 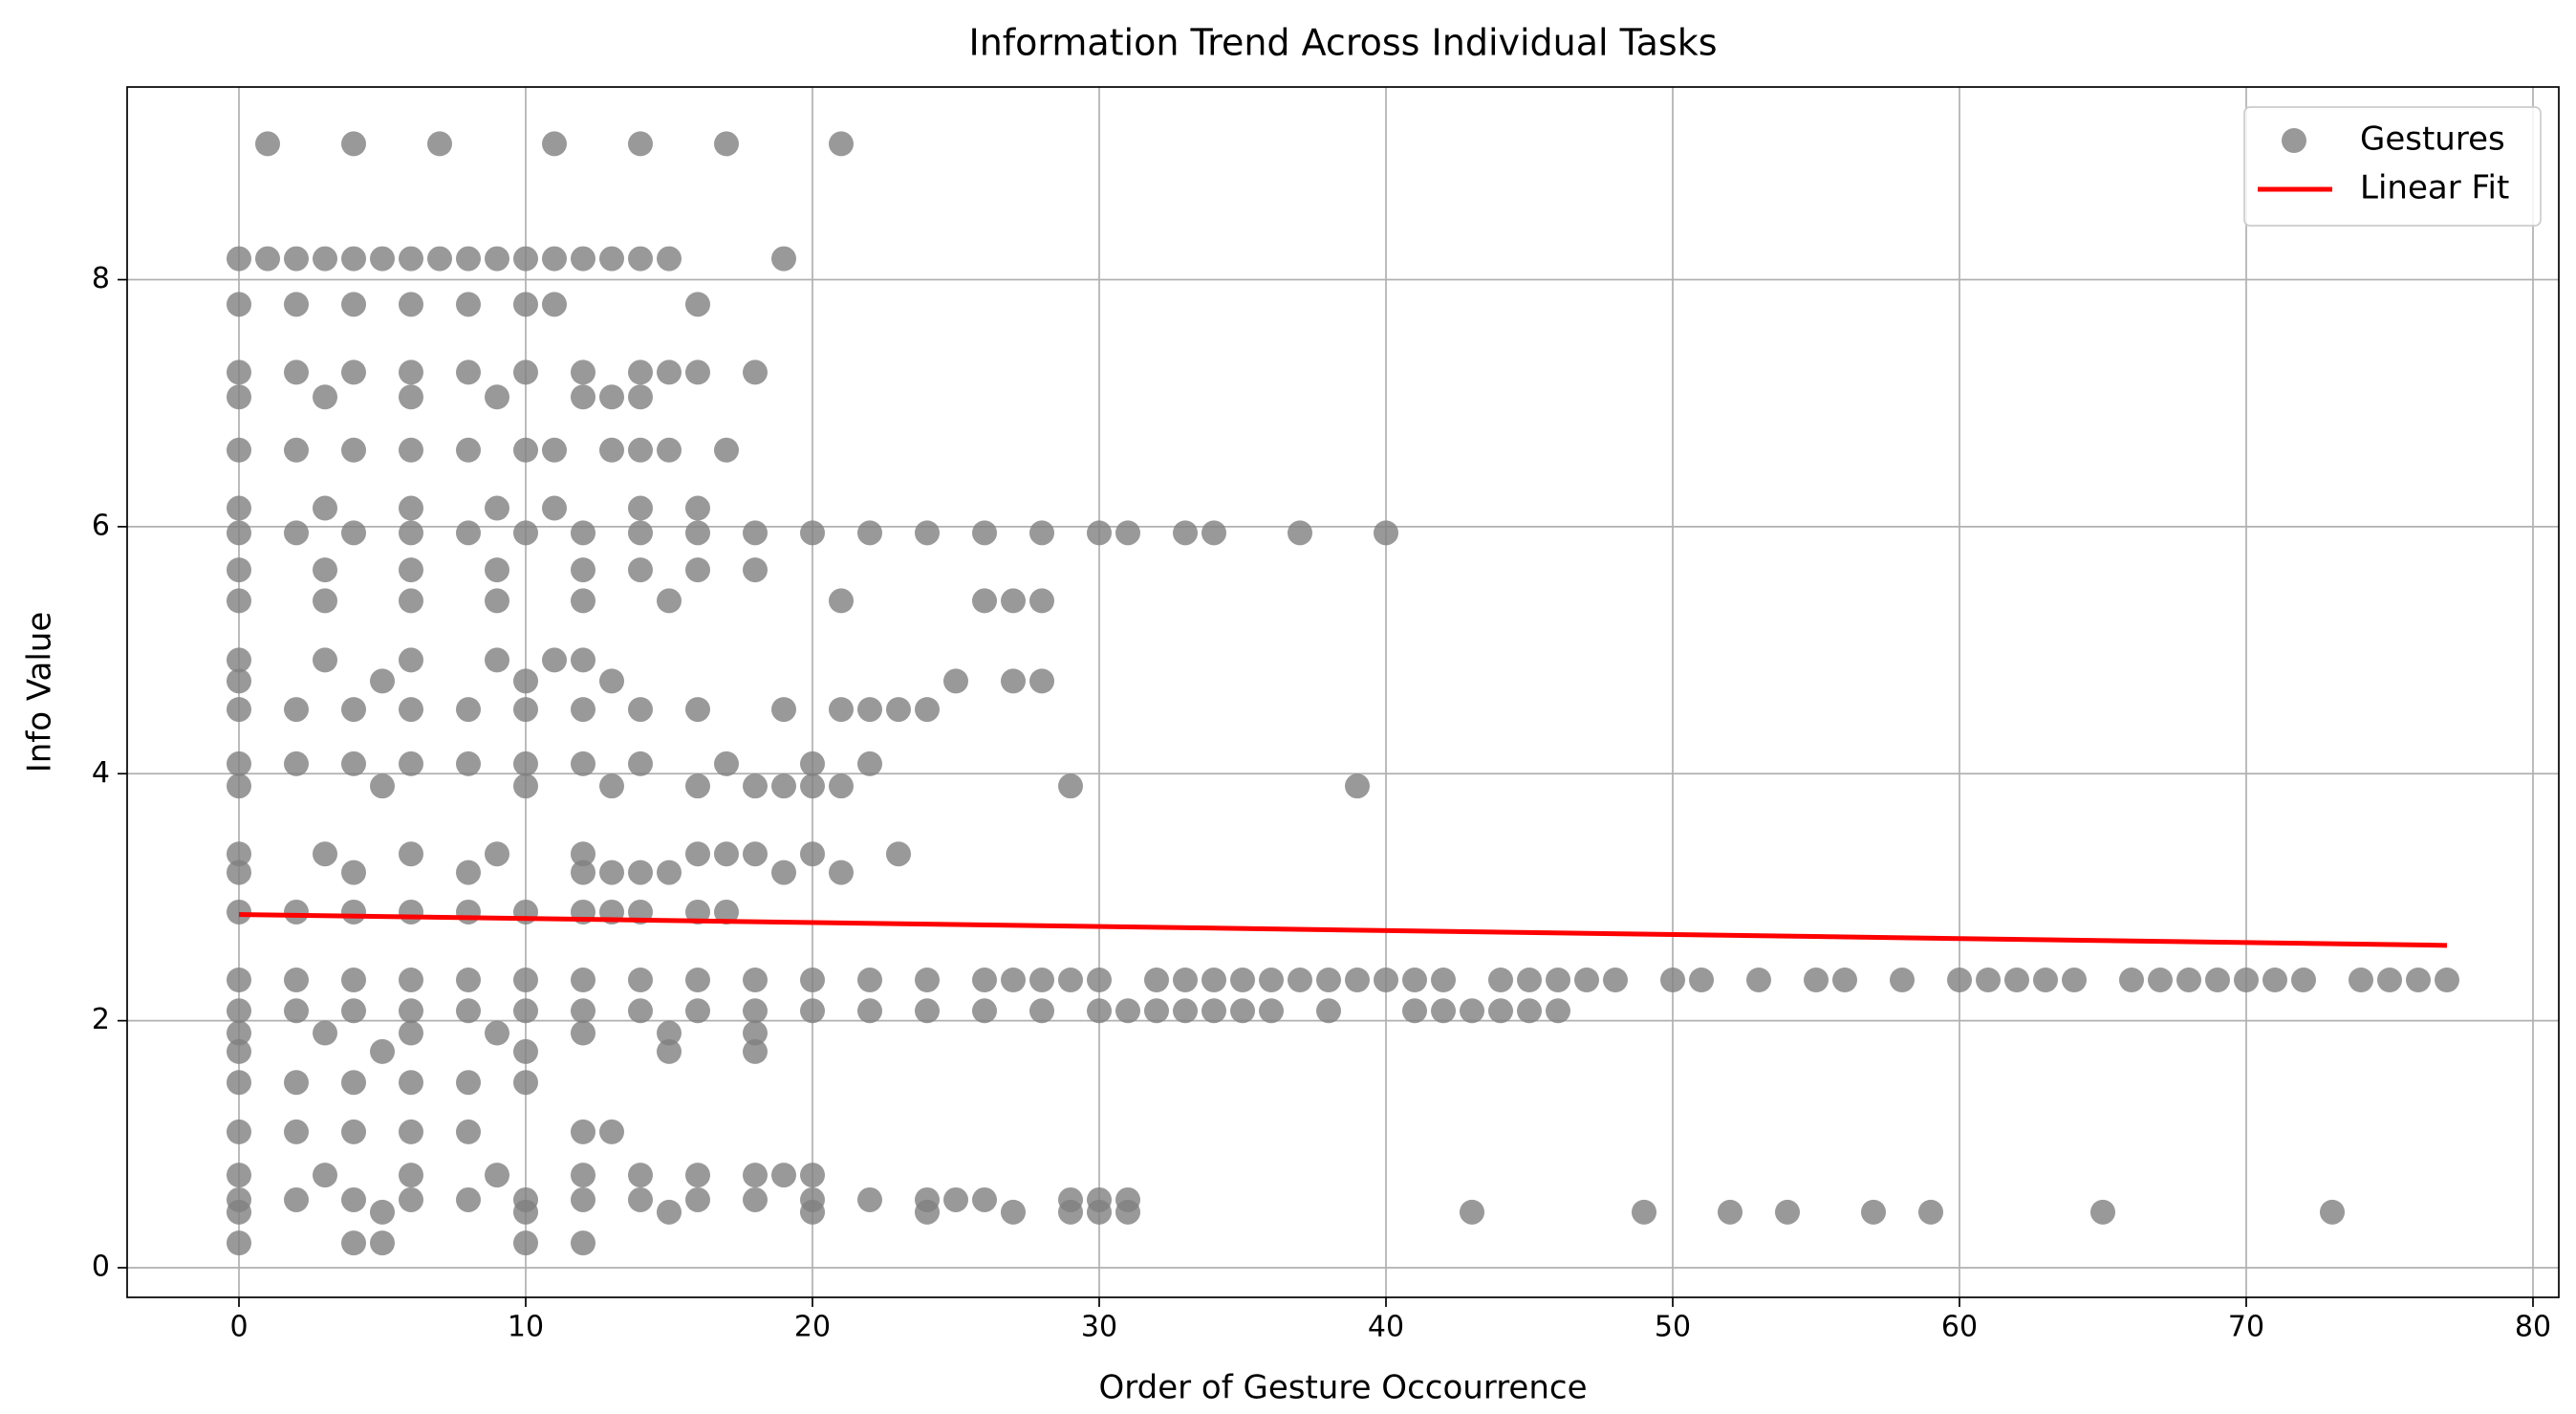 I want to click on legend-label: Gestures, so click(x=2432, y=139).